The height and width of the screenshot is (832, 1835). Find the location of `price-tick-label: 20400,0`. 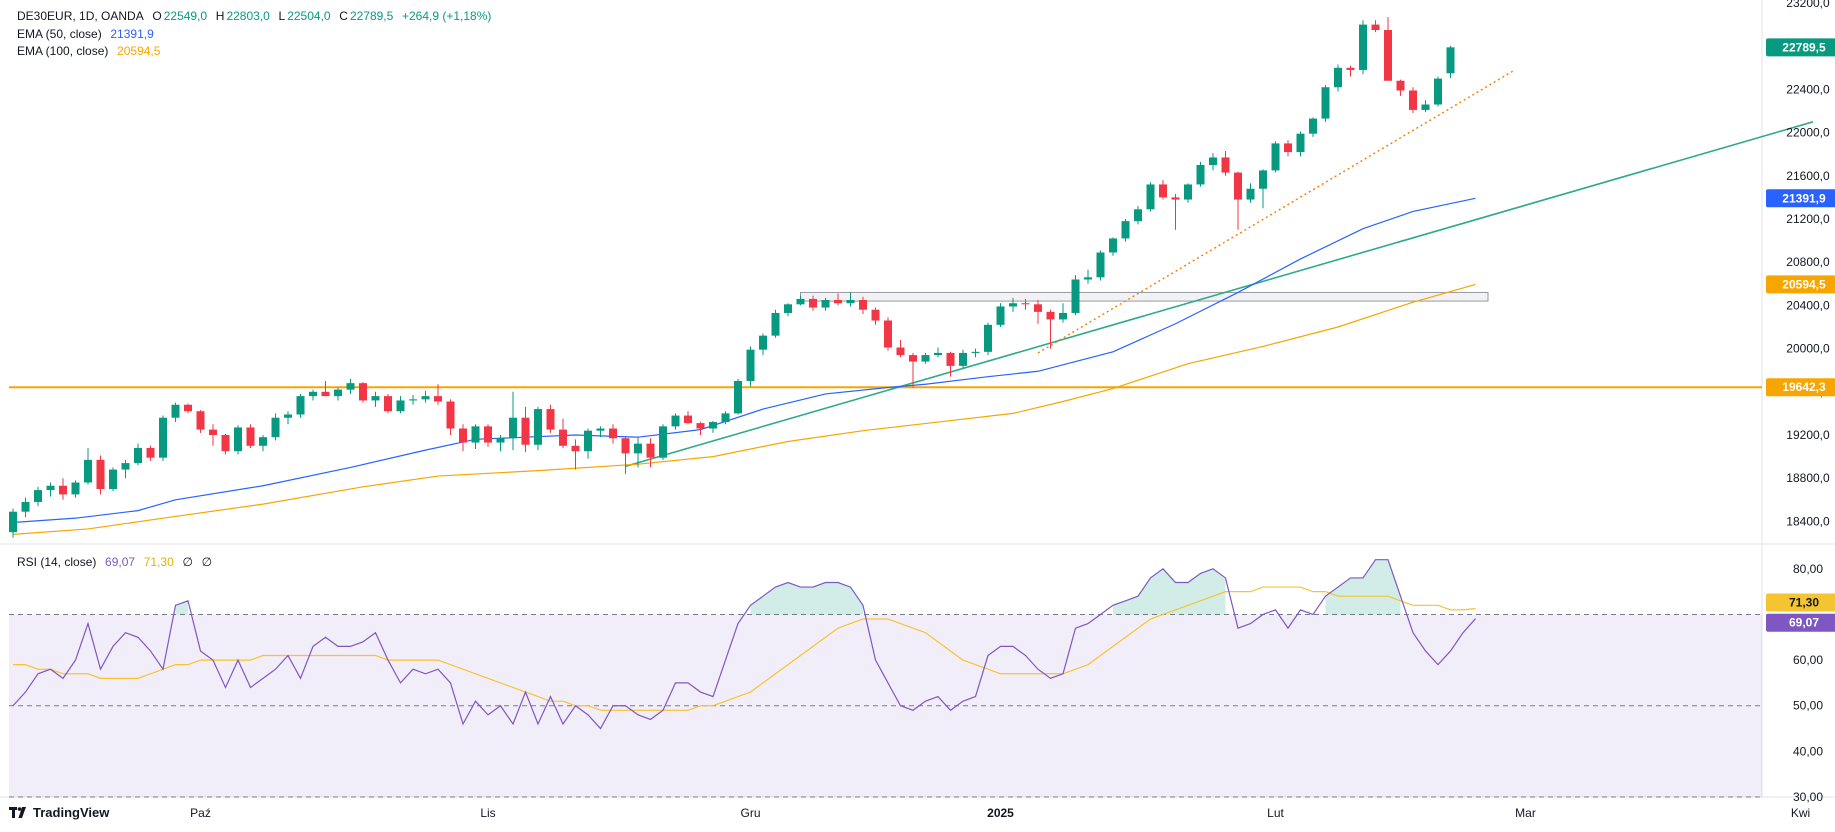

price-tick-label: 20400,0 is located at coordinates (1808, 305).